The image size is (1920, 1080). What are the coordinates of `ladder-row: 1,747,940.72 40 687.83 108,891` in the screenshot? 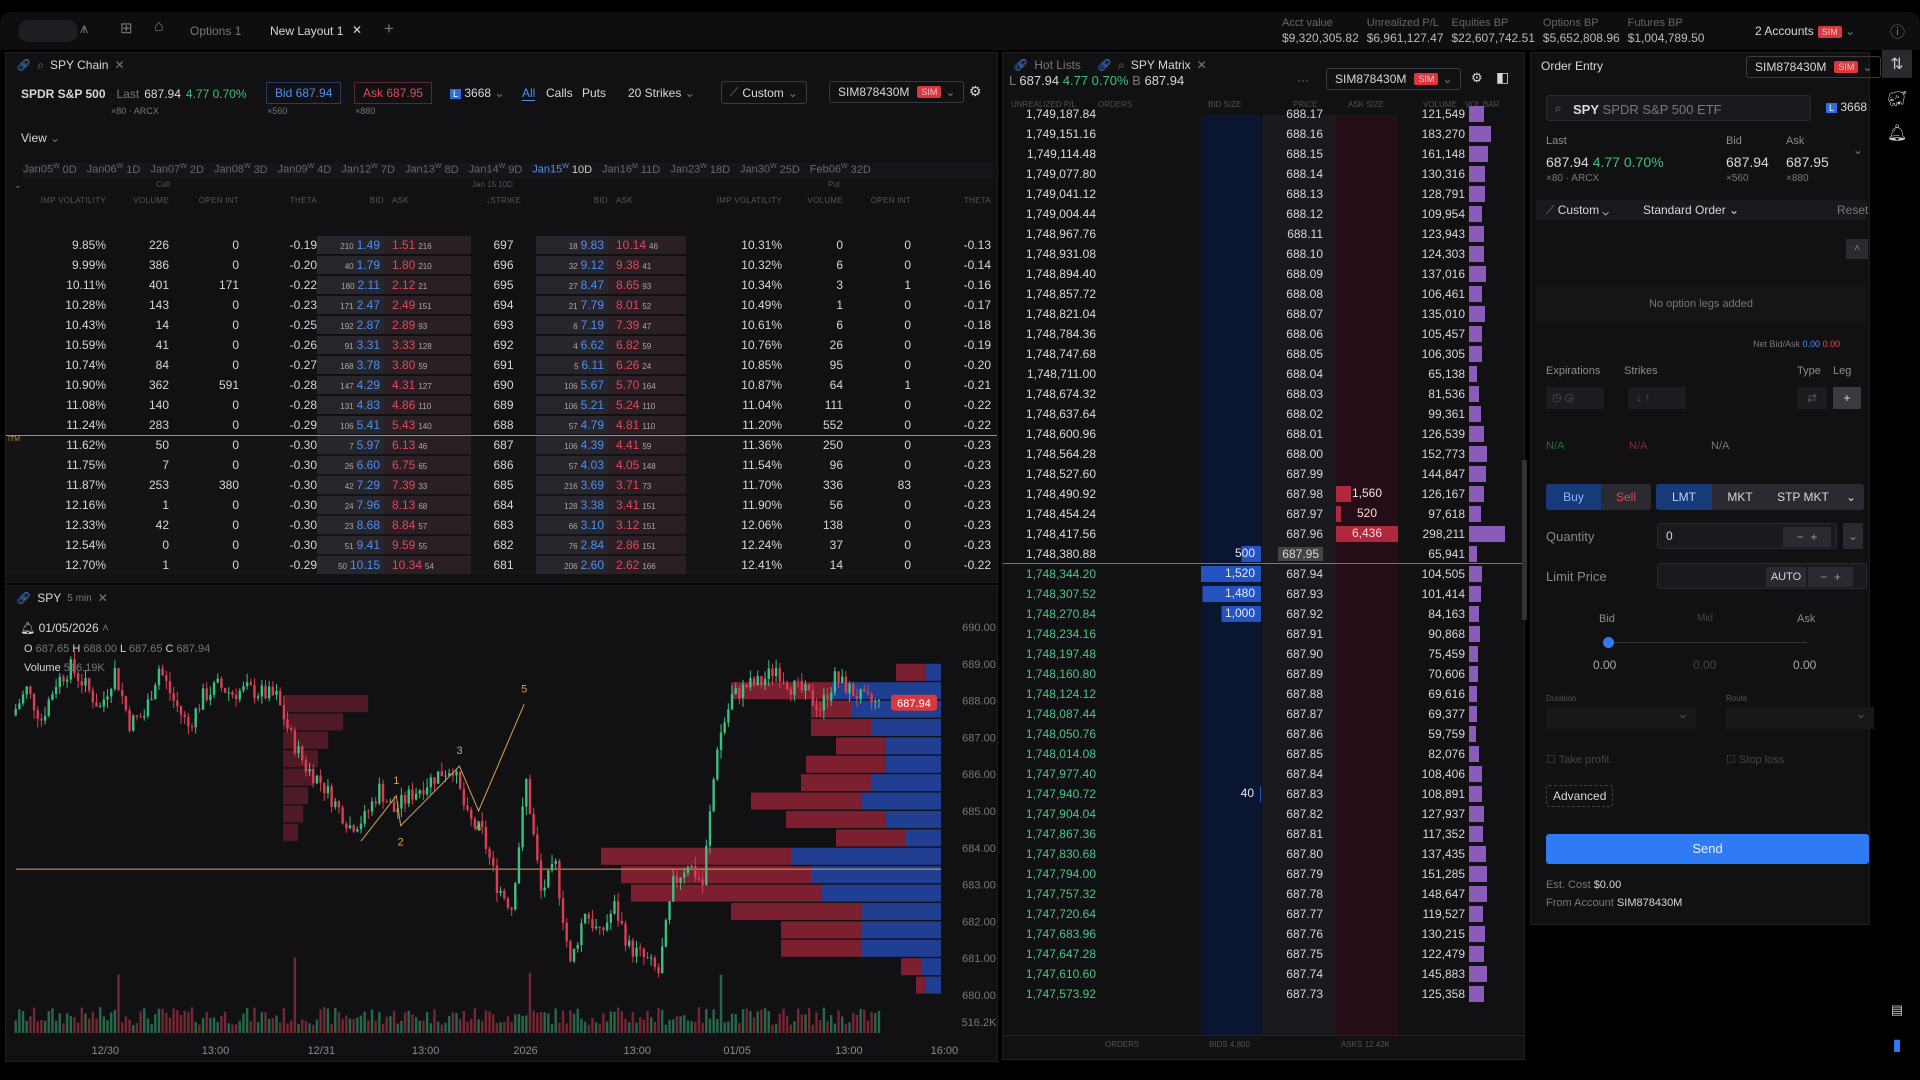 It's located at (1263, 794).